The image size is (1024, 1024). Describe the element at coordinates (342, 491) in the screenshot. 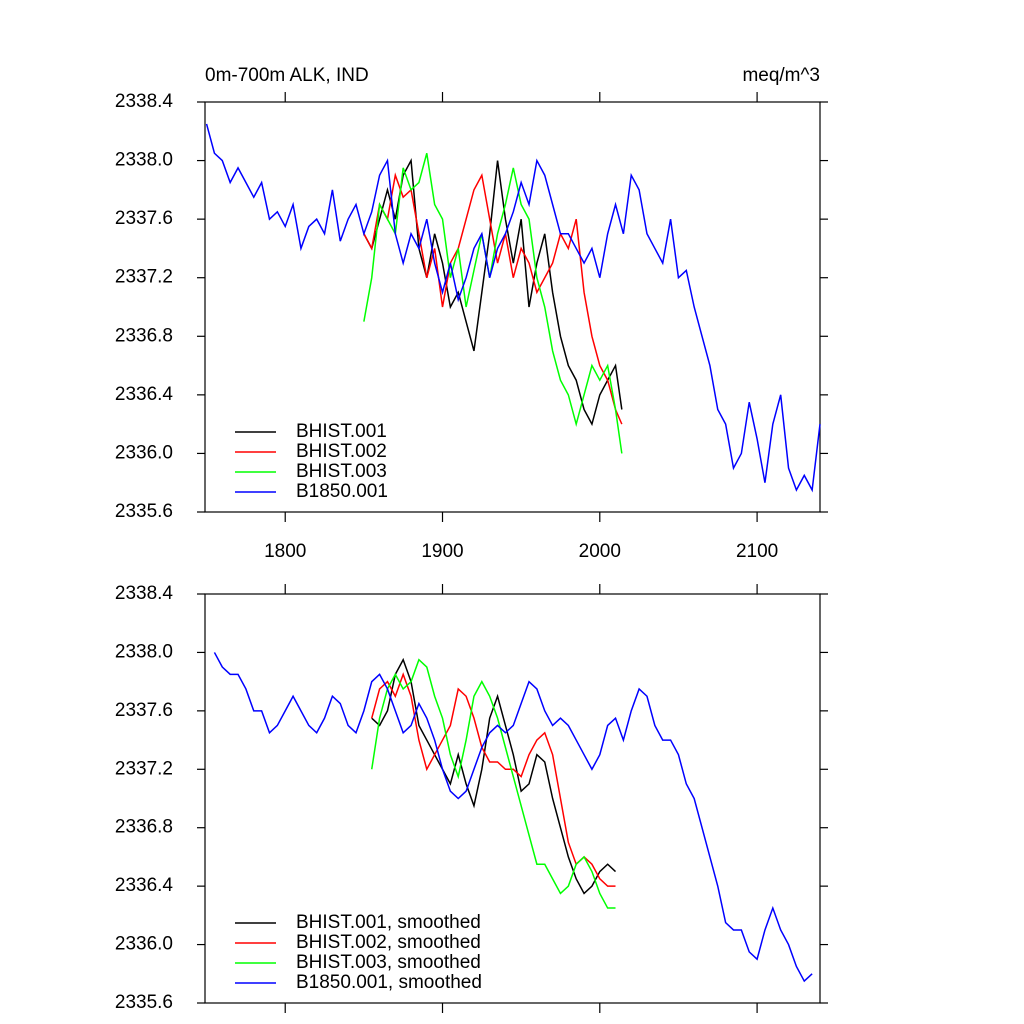

I see `legend-label: B1850.001` at that location.